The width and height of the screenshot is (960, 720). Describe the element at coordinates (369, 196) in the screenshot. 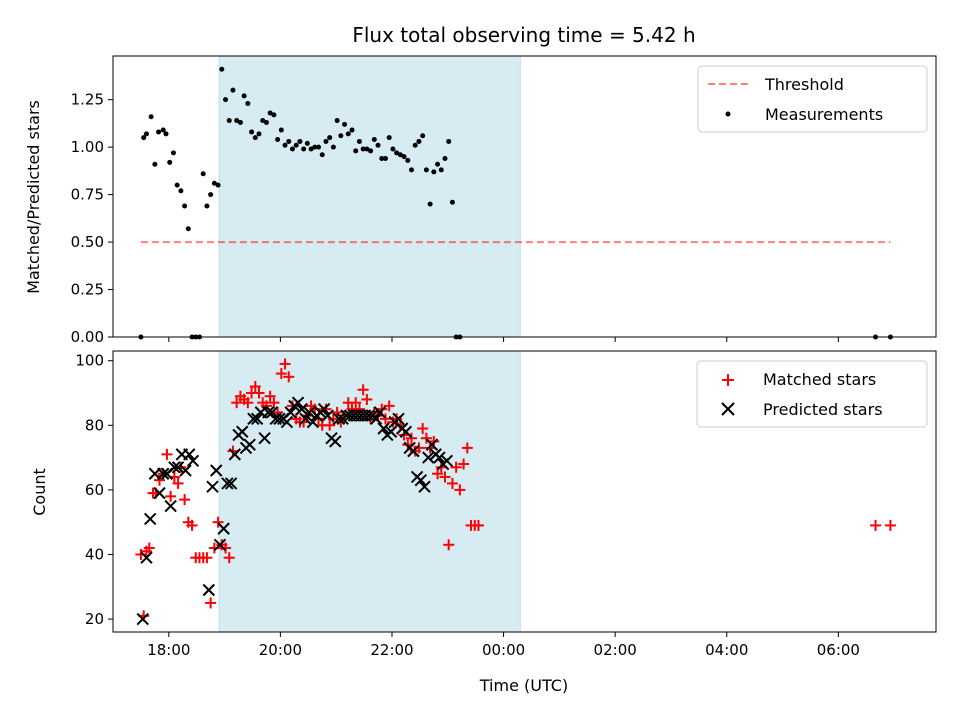

I see `ratio-shaded-span` at that location.